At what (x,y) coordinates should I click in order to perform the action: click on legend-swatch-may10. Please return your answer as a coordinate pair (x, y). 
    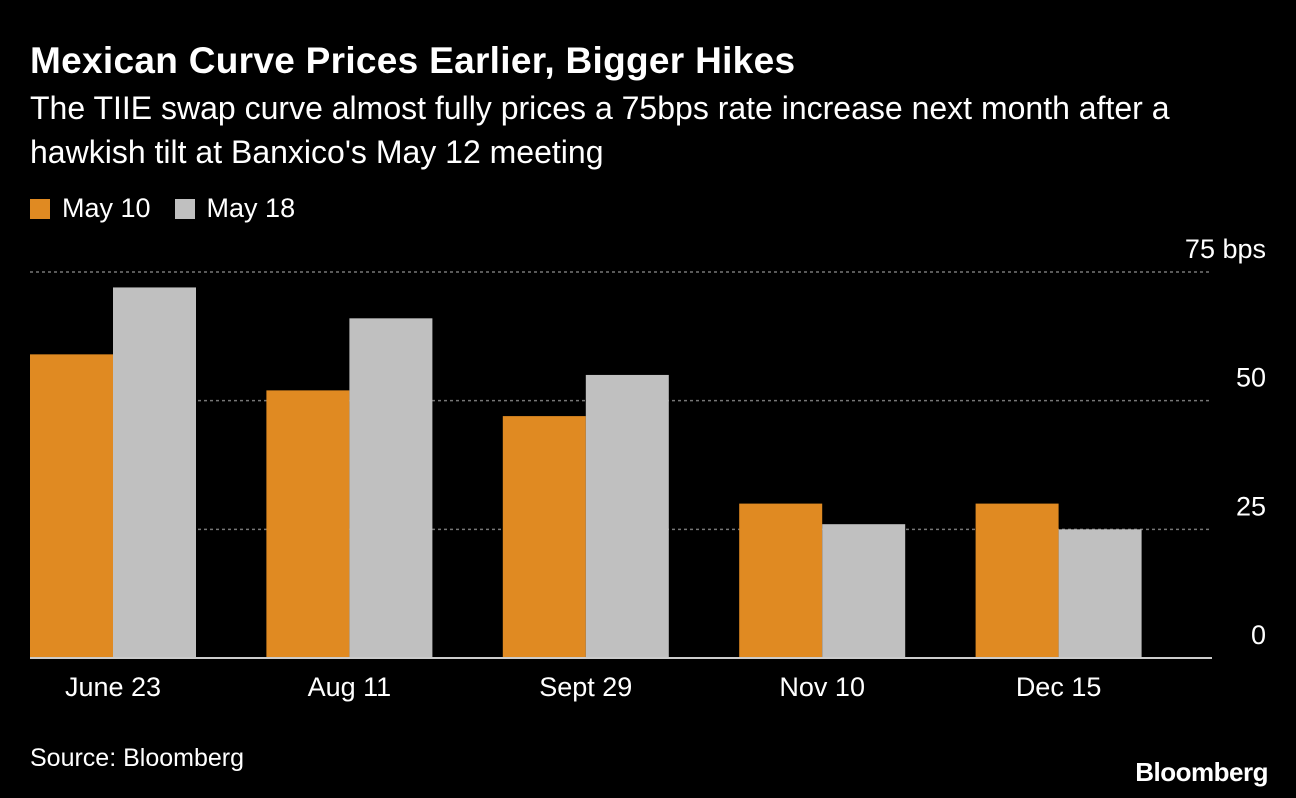
    Looking at the image, I should click on (40, 208).